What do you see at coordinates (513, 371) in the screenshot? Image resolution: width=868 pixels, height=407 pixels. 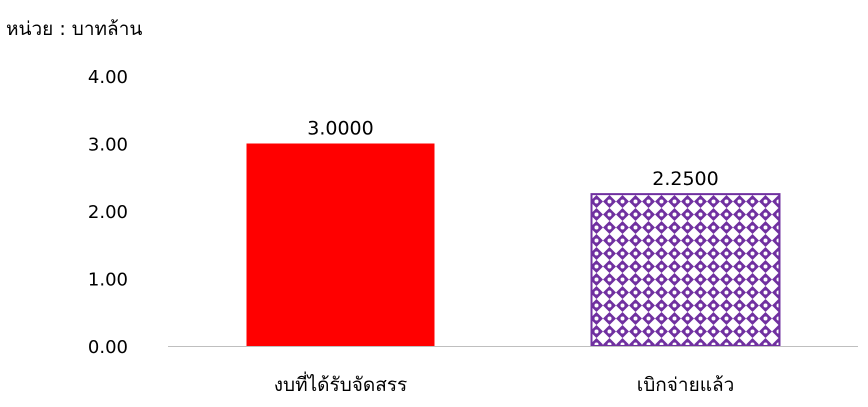 I see `x-axis: งบที่ได้รับจัดสรร เบิกจ่ายแล้ว` at bounding box center [513, 371].